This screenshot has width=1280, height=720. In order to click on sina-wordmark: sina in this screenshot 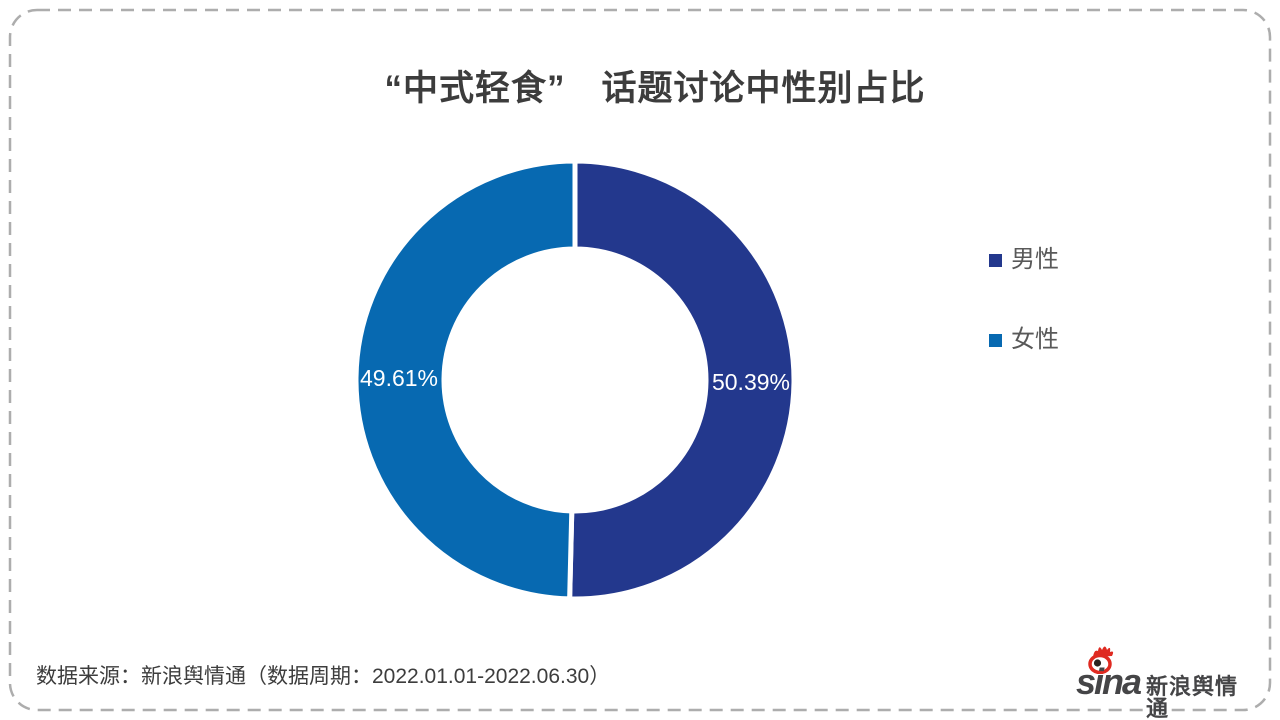, I will do `click(1109, 681)`.